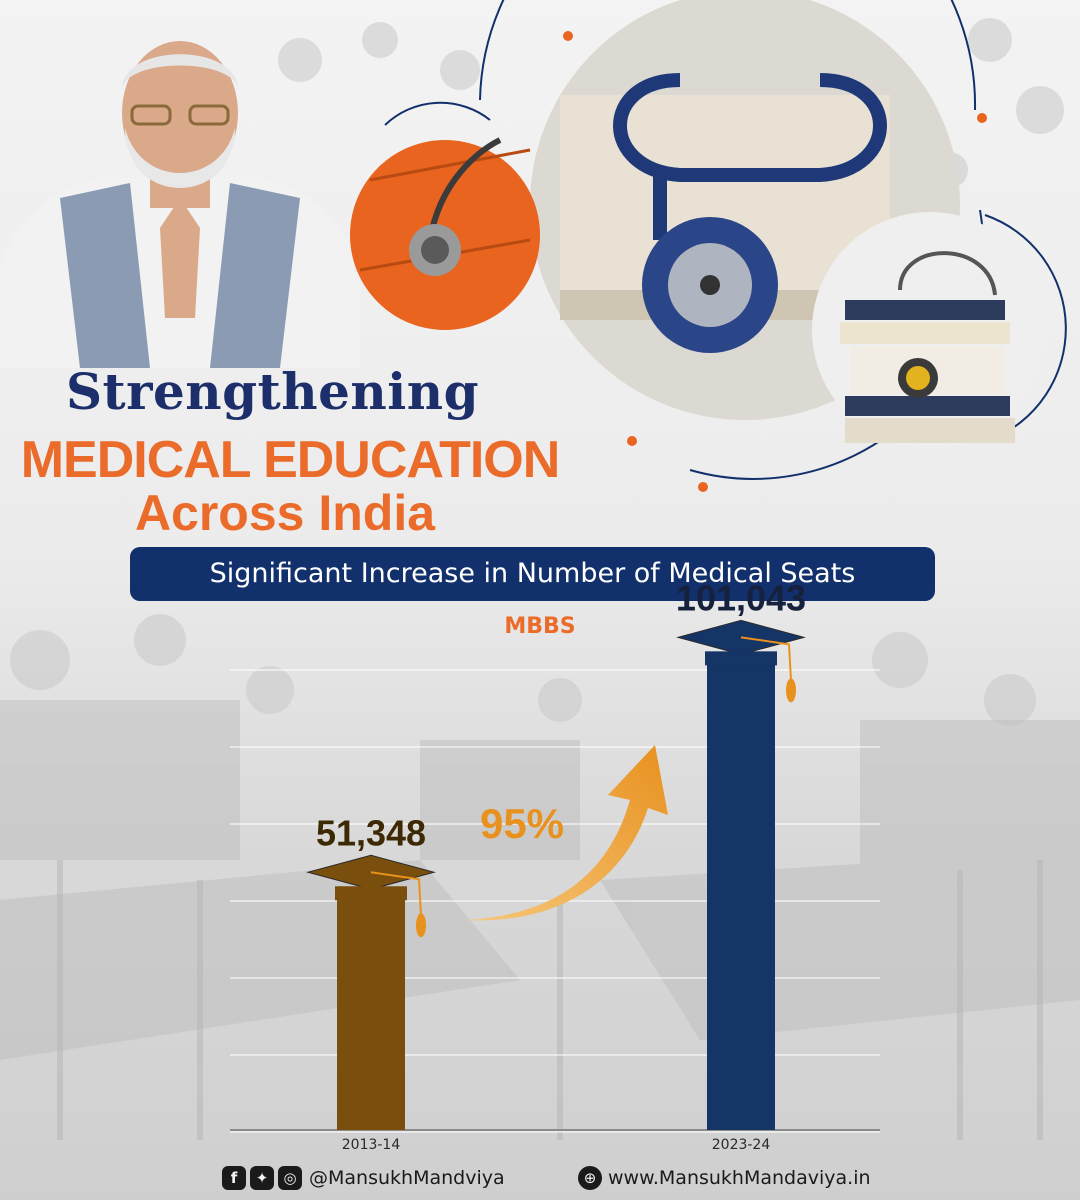 This screenshot has height=1200, width=1080. Describe the element at coordinates (741, 597) in the screenshot. I see `bar-value-label: 101,043` at that location.